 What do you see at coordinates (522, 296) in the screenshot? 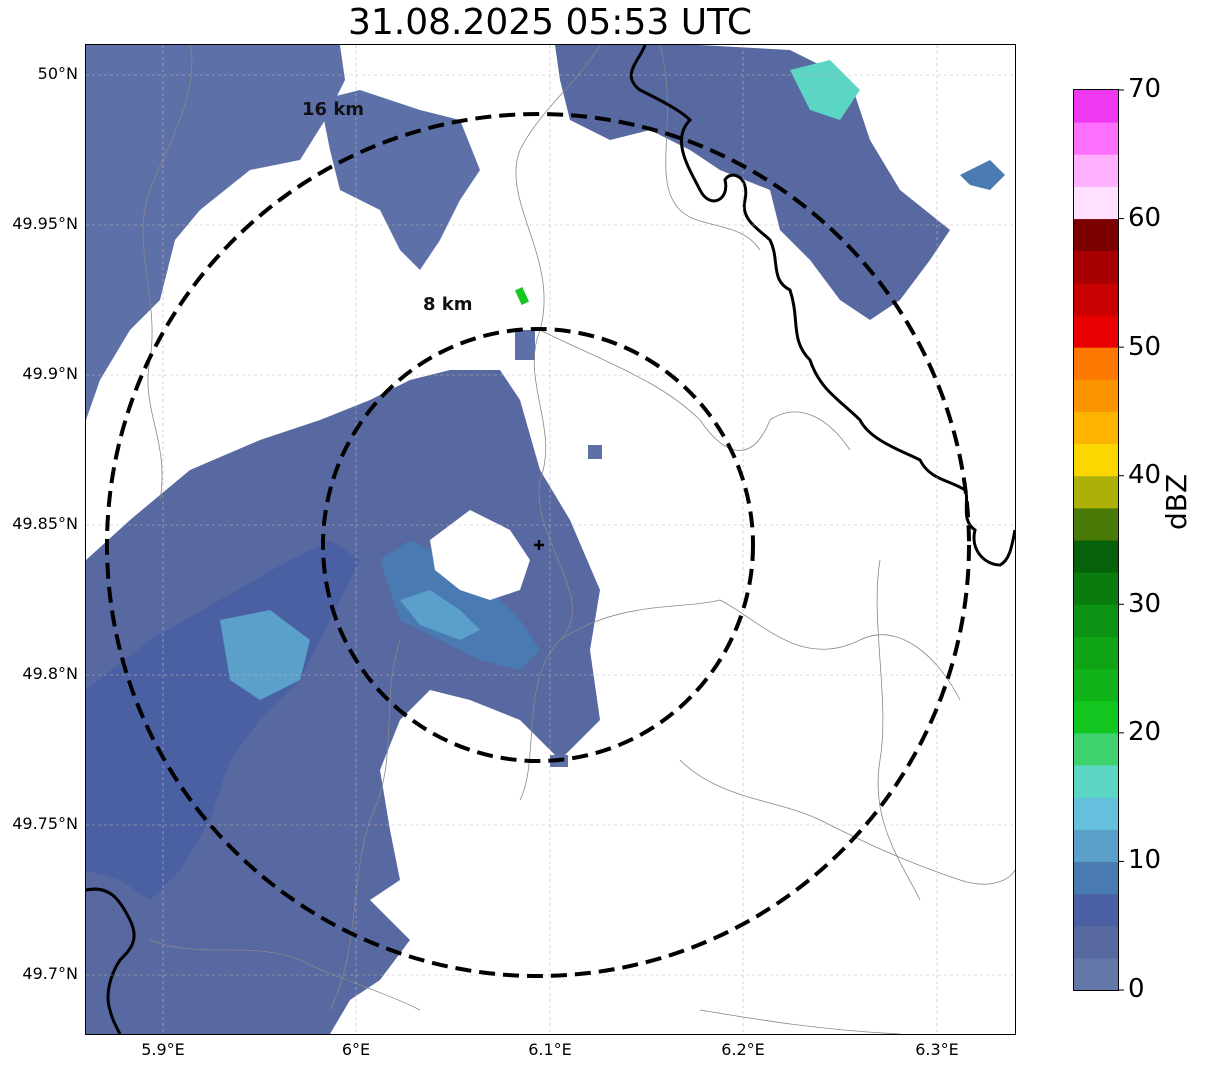
I see `echo-cell-green` at bounding box center [522, 296].